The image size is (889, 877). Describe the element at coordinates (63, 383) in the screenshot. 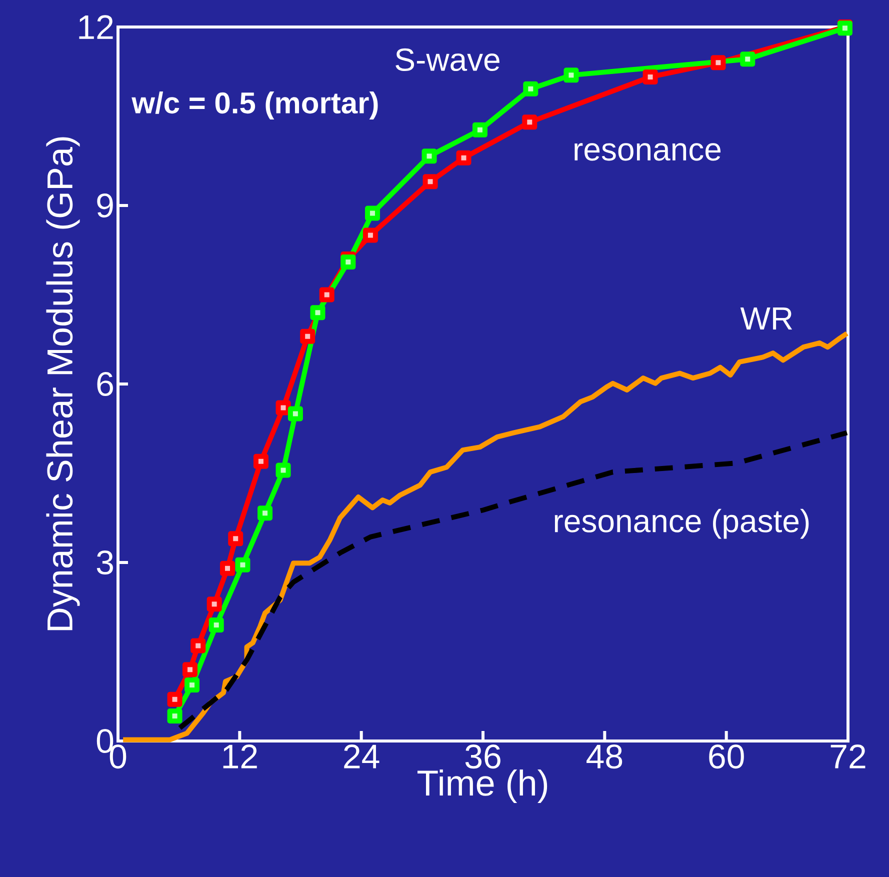

I see `y-axis-title: Dynamic Shear Modulus (GPa)` at that location.